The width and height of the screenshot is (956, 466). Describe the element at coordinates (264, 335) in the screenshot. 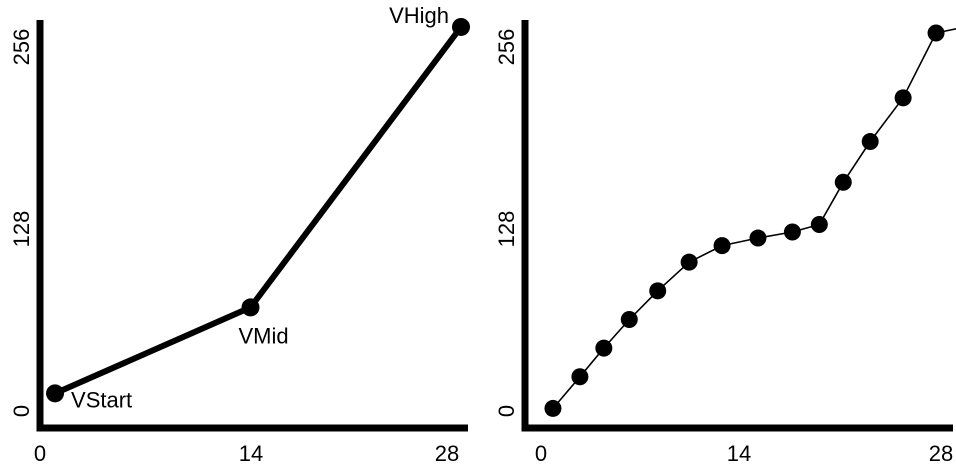

I see `point-annotation-vmid: VMid` at that location.